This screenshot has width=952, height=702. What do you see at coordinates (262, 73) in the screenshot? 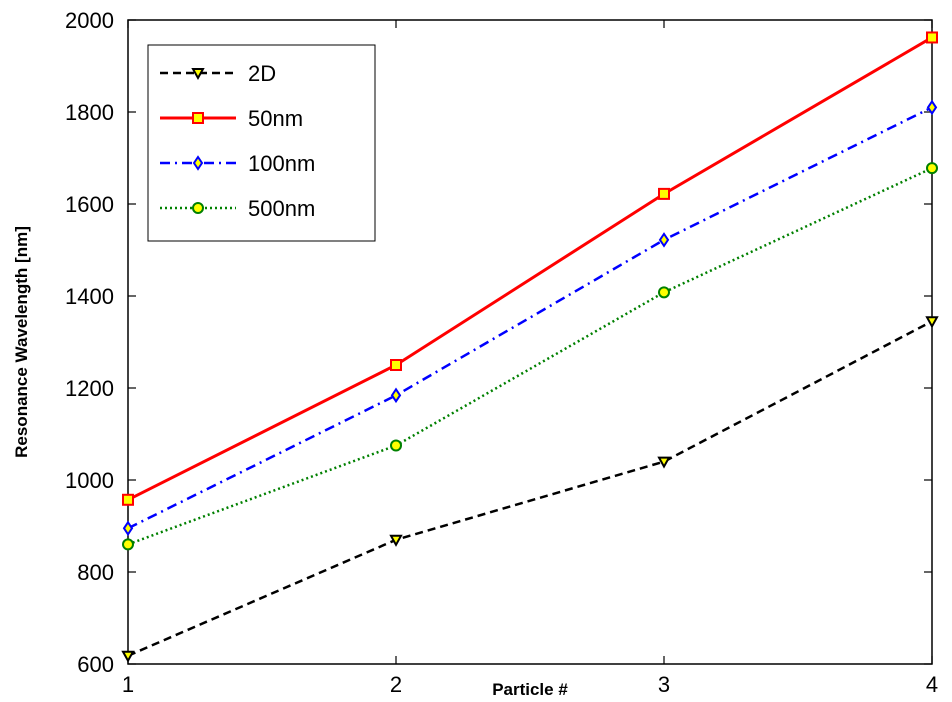
I see `legend-label: 2D` at bounding box center [262, 73].